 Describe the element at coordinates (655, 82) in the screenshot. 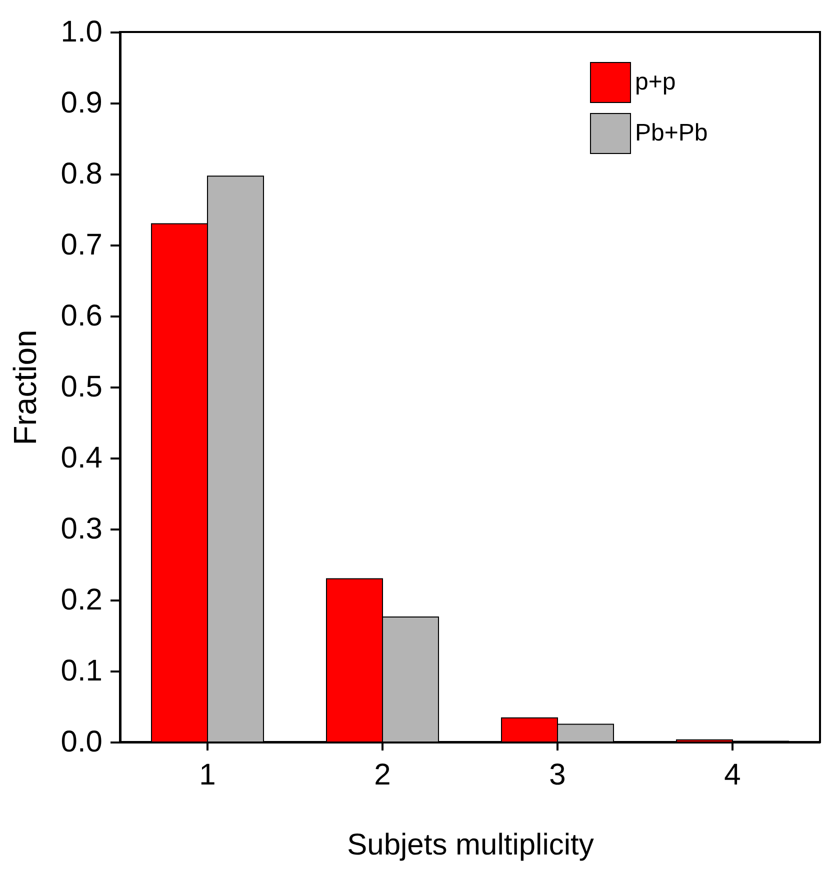

I see `legend-label: p+p` at that location.